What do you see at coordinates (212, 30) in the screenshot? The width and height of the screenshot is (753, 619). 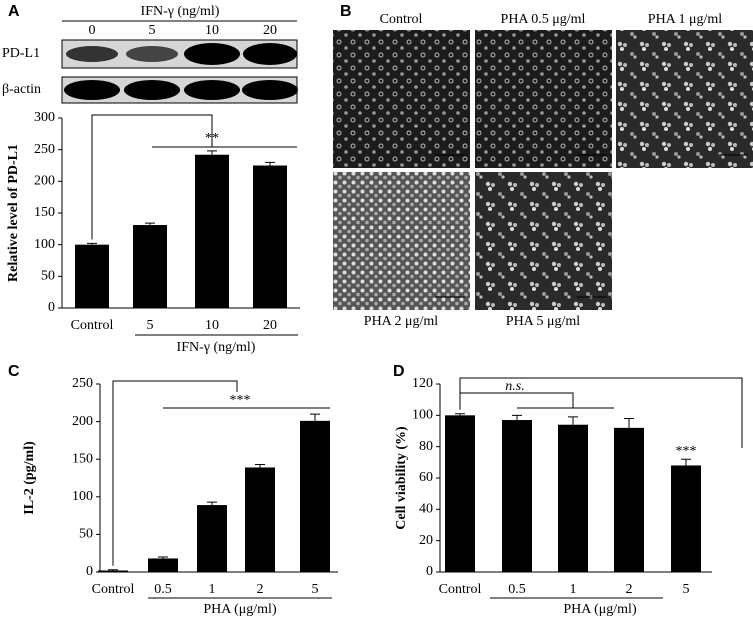 I see `lane-label: 10` at bounding box center [212, 30].